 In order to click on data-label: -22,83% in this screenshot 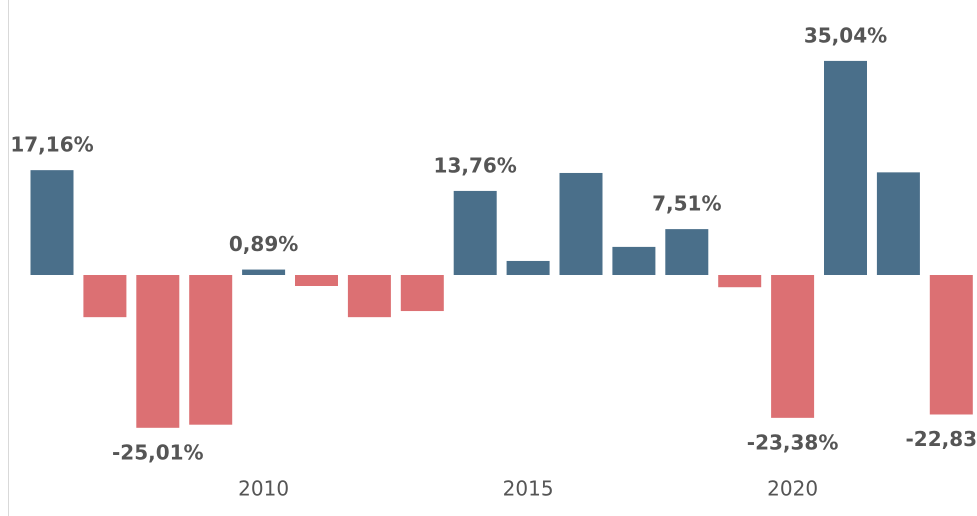, I will do `click(941, 439)`.